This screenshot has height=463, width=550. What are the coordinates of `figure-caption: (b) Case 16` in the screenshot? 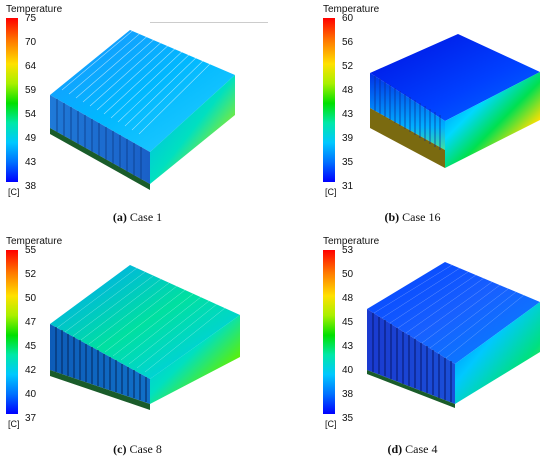 It's located at (412, 217).